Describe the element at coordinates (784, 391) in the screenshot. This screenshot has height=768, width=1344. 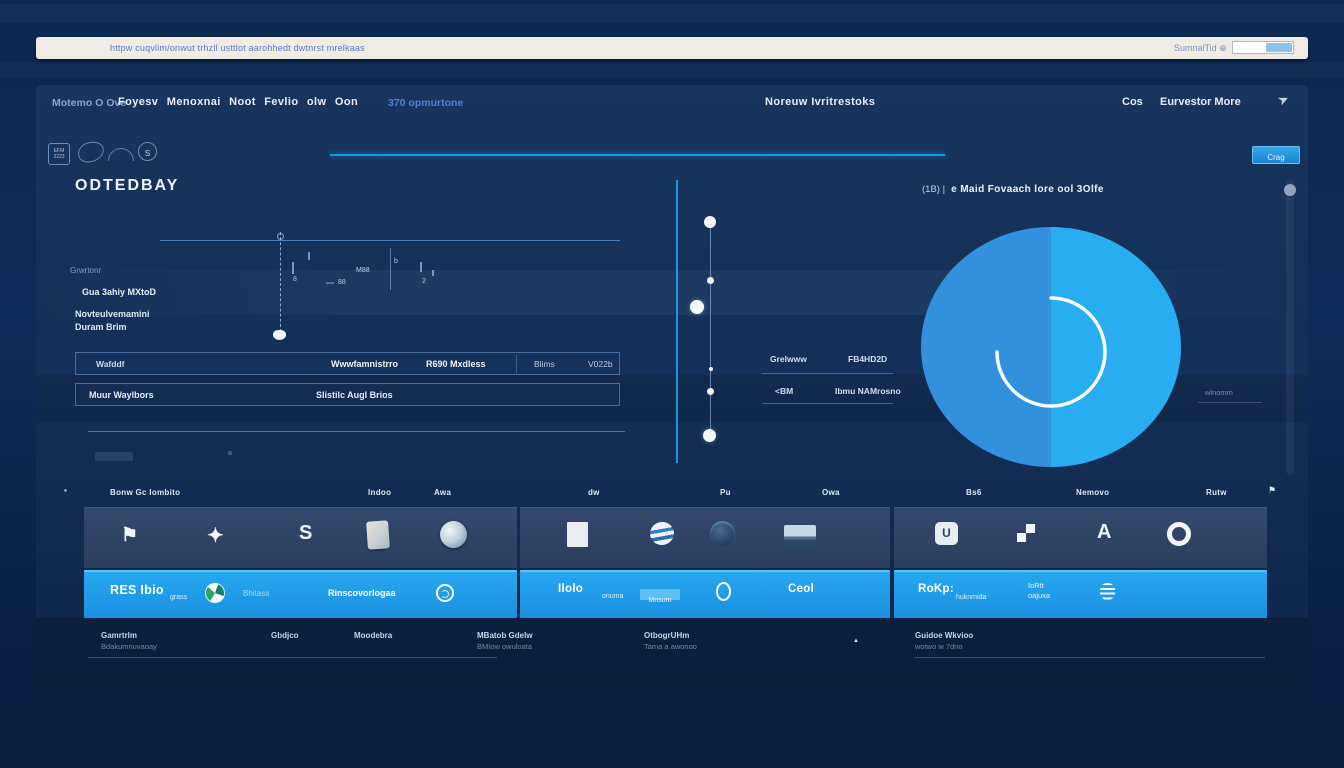
I see `timeline-row-label: <BM` at that location.